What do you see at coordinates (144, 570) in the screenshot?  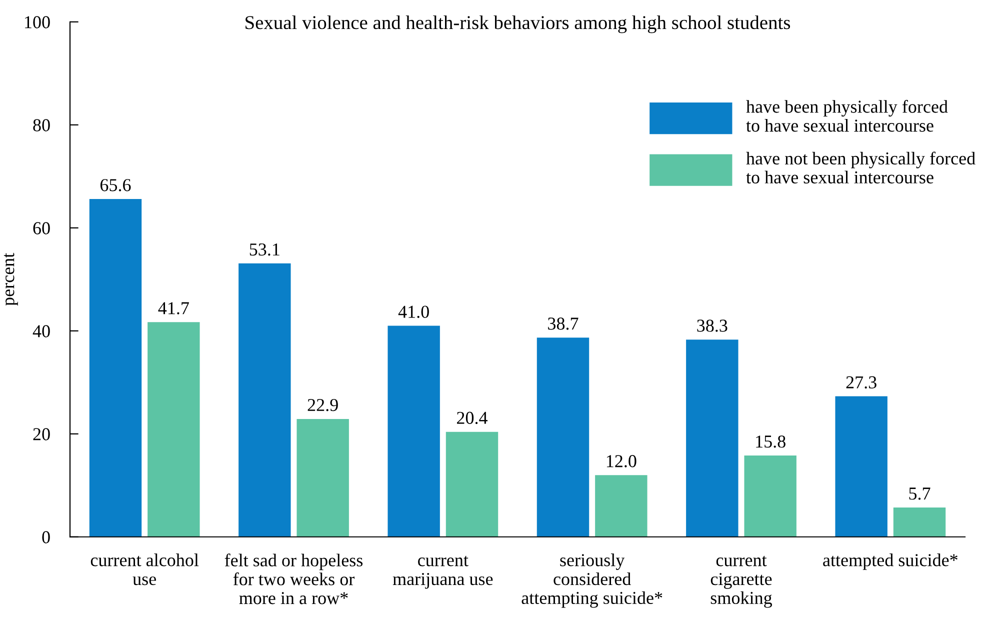 I see `x-tick-label: current alcohol use` at bounding box center [144, 570].